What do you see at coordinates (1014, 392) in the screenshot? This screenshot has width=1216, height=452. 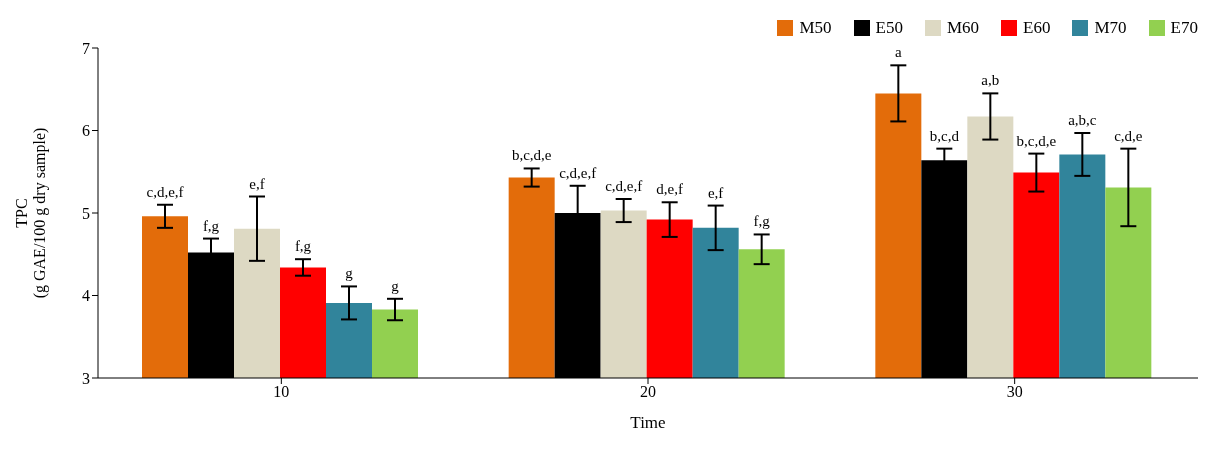 I see `x-tick-label: 30` at bounding box center [1014, 392].